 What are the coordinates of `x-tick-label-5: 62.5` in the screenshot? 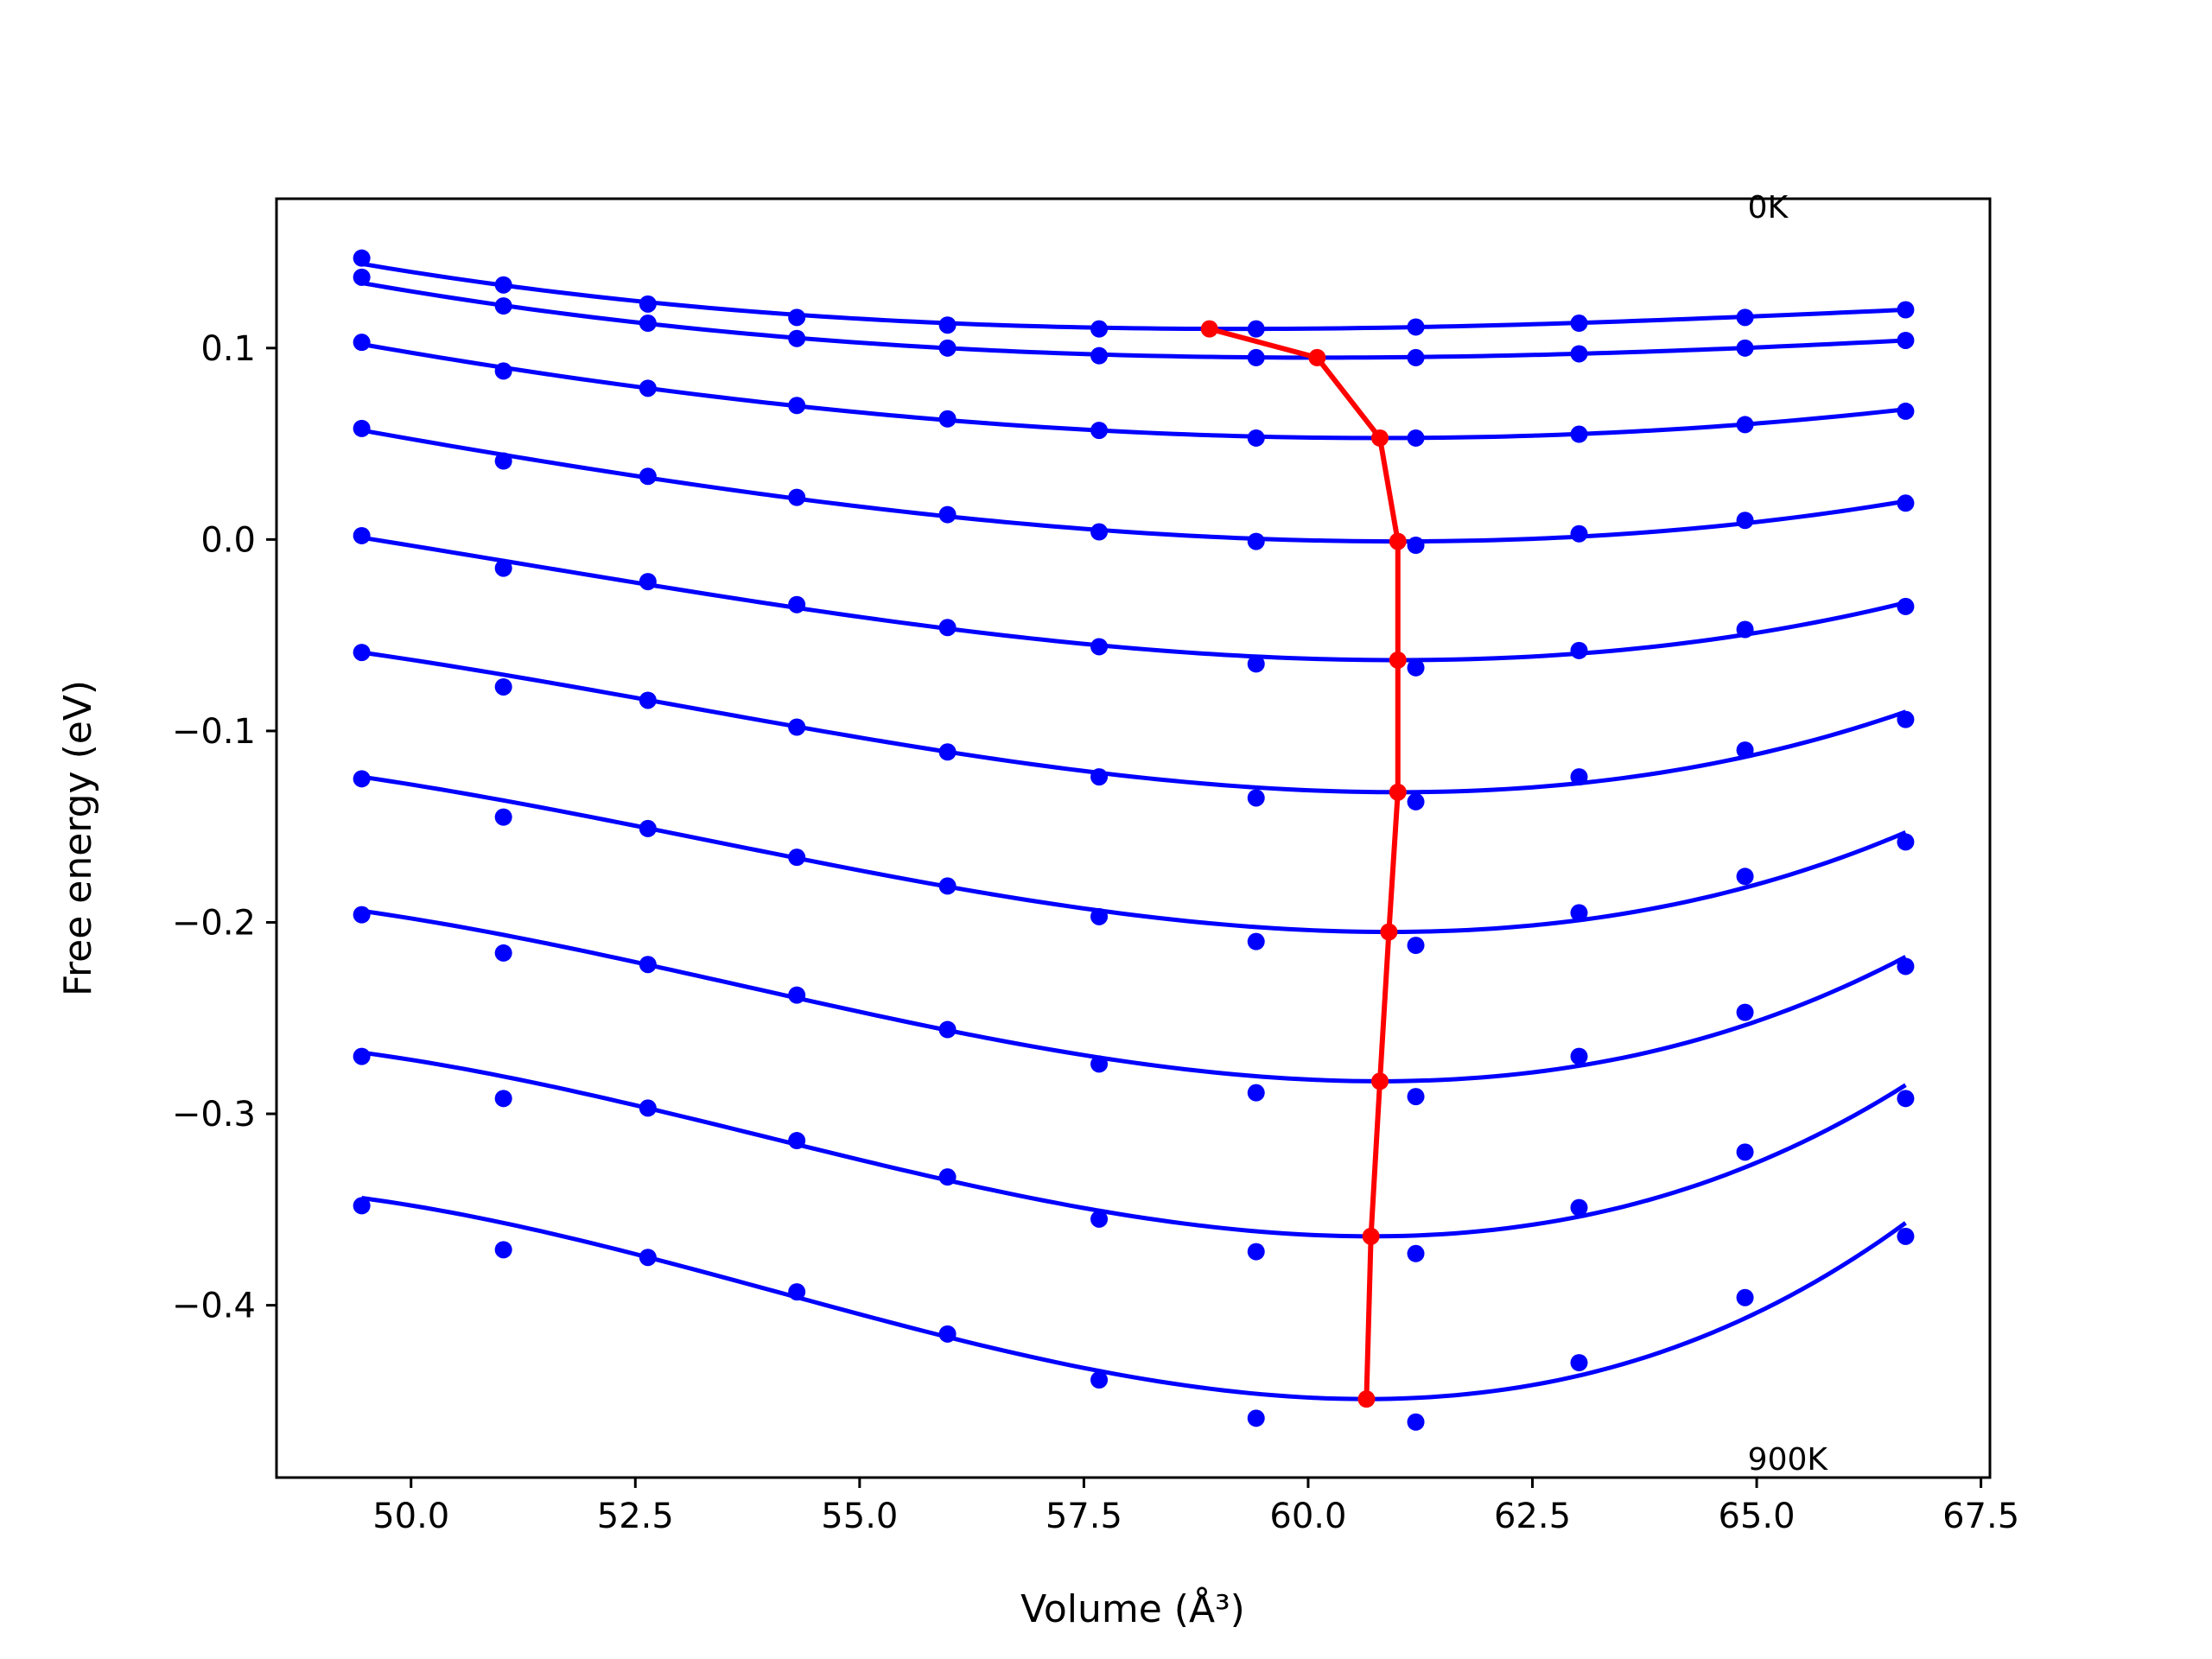 It's located at (1532, 1516).